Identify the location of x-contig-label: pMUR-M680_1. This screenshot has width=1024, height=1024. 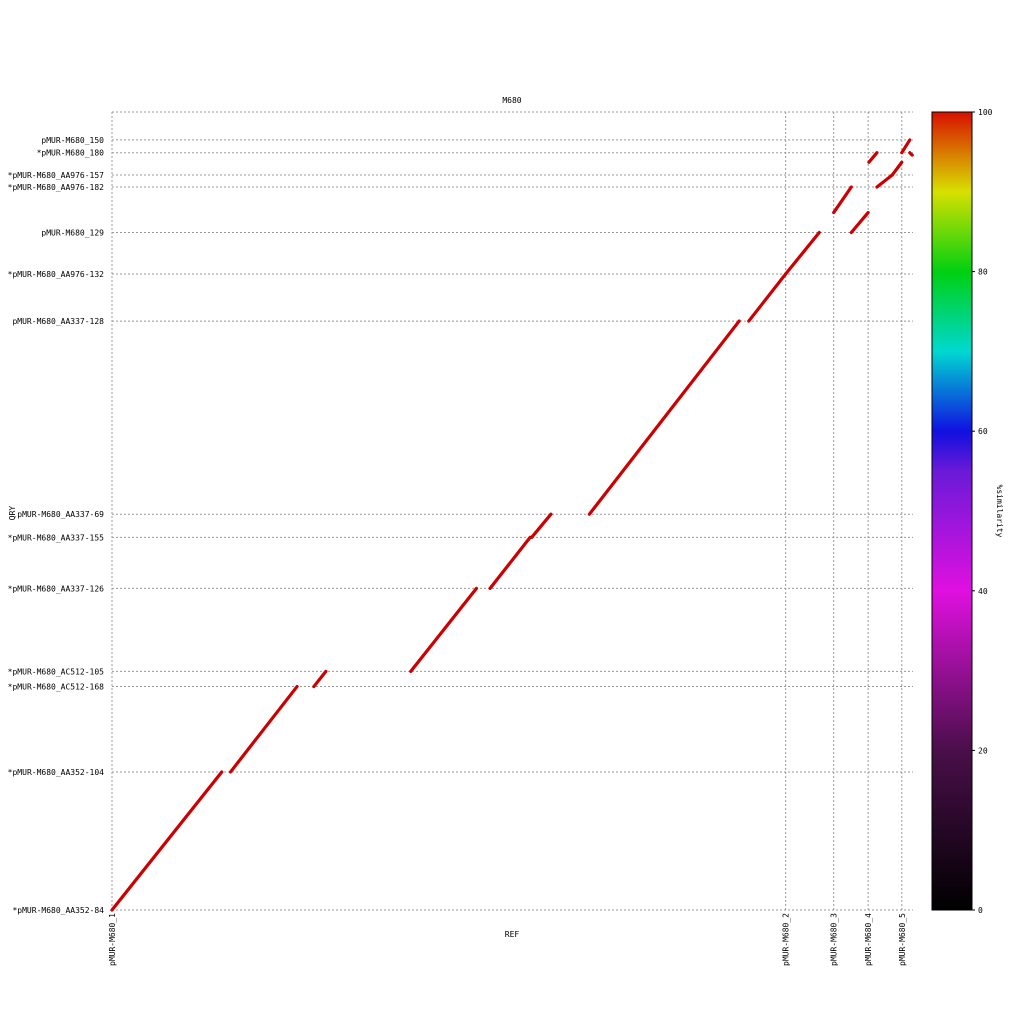
(112, 939).